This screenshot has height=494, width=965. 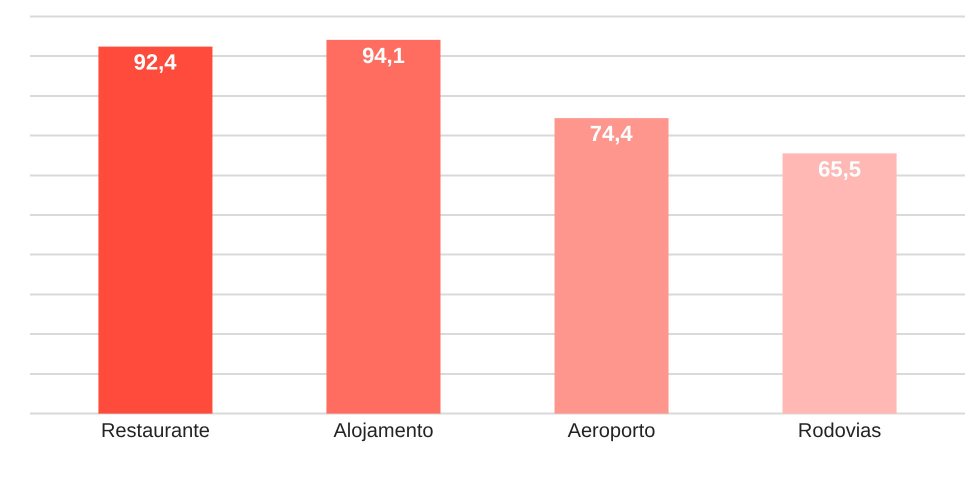 What do you see at coordinates (840, 431) in the screenshot?
I see `x-tick-label: Rodovias` at bounding box center [840, 431].